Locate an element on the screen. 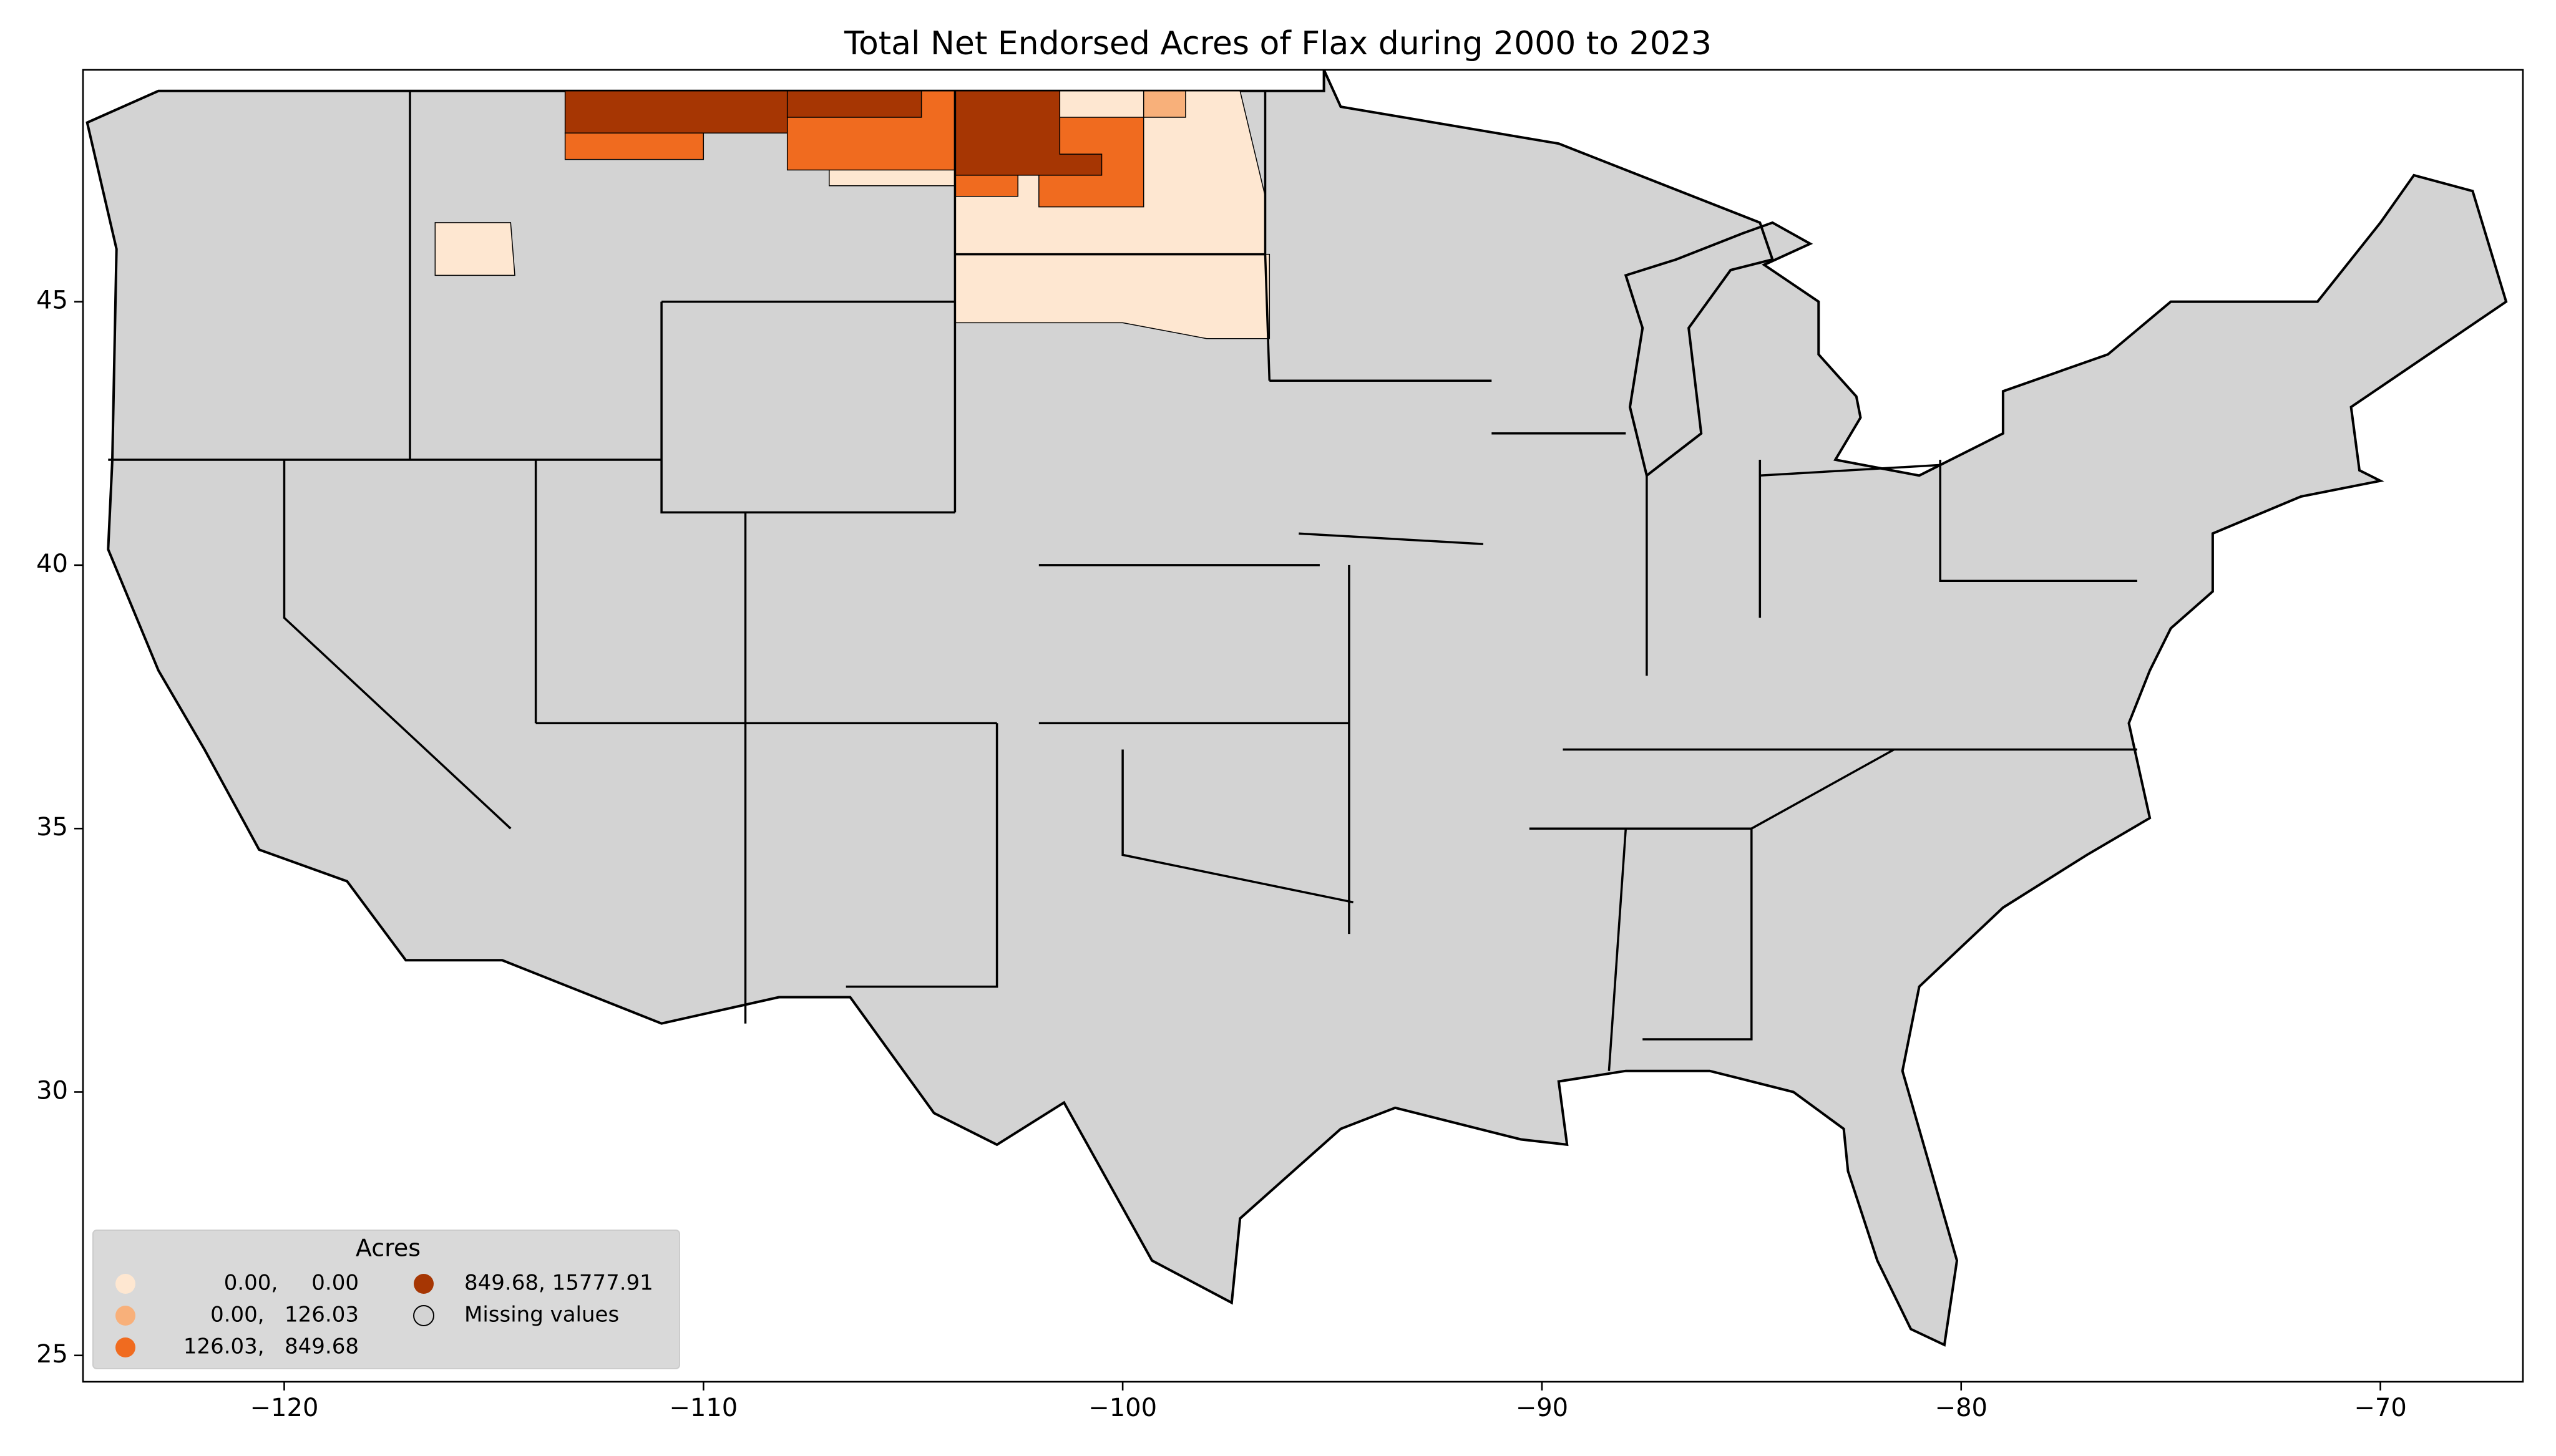  x-tick-label: −120 is located at coordinates (284, 1408).